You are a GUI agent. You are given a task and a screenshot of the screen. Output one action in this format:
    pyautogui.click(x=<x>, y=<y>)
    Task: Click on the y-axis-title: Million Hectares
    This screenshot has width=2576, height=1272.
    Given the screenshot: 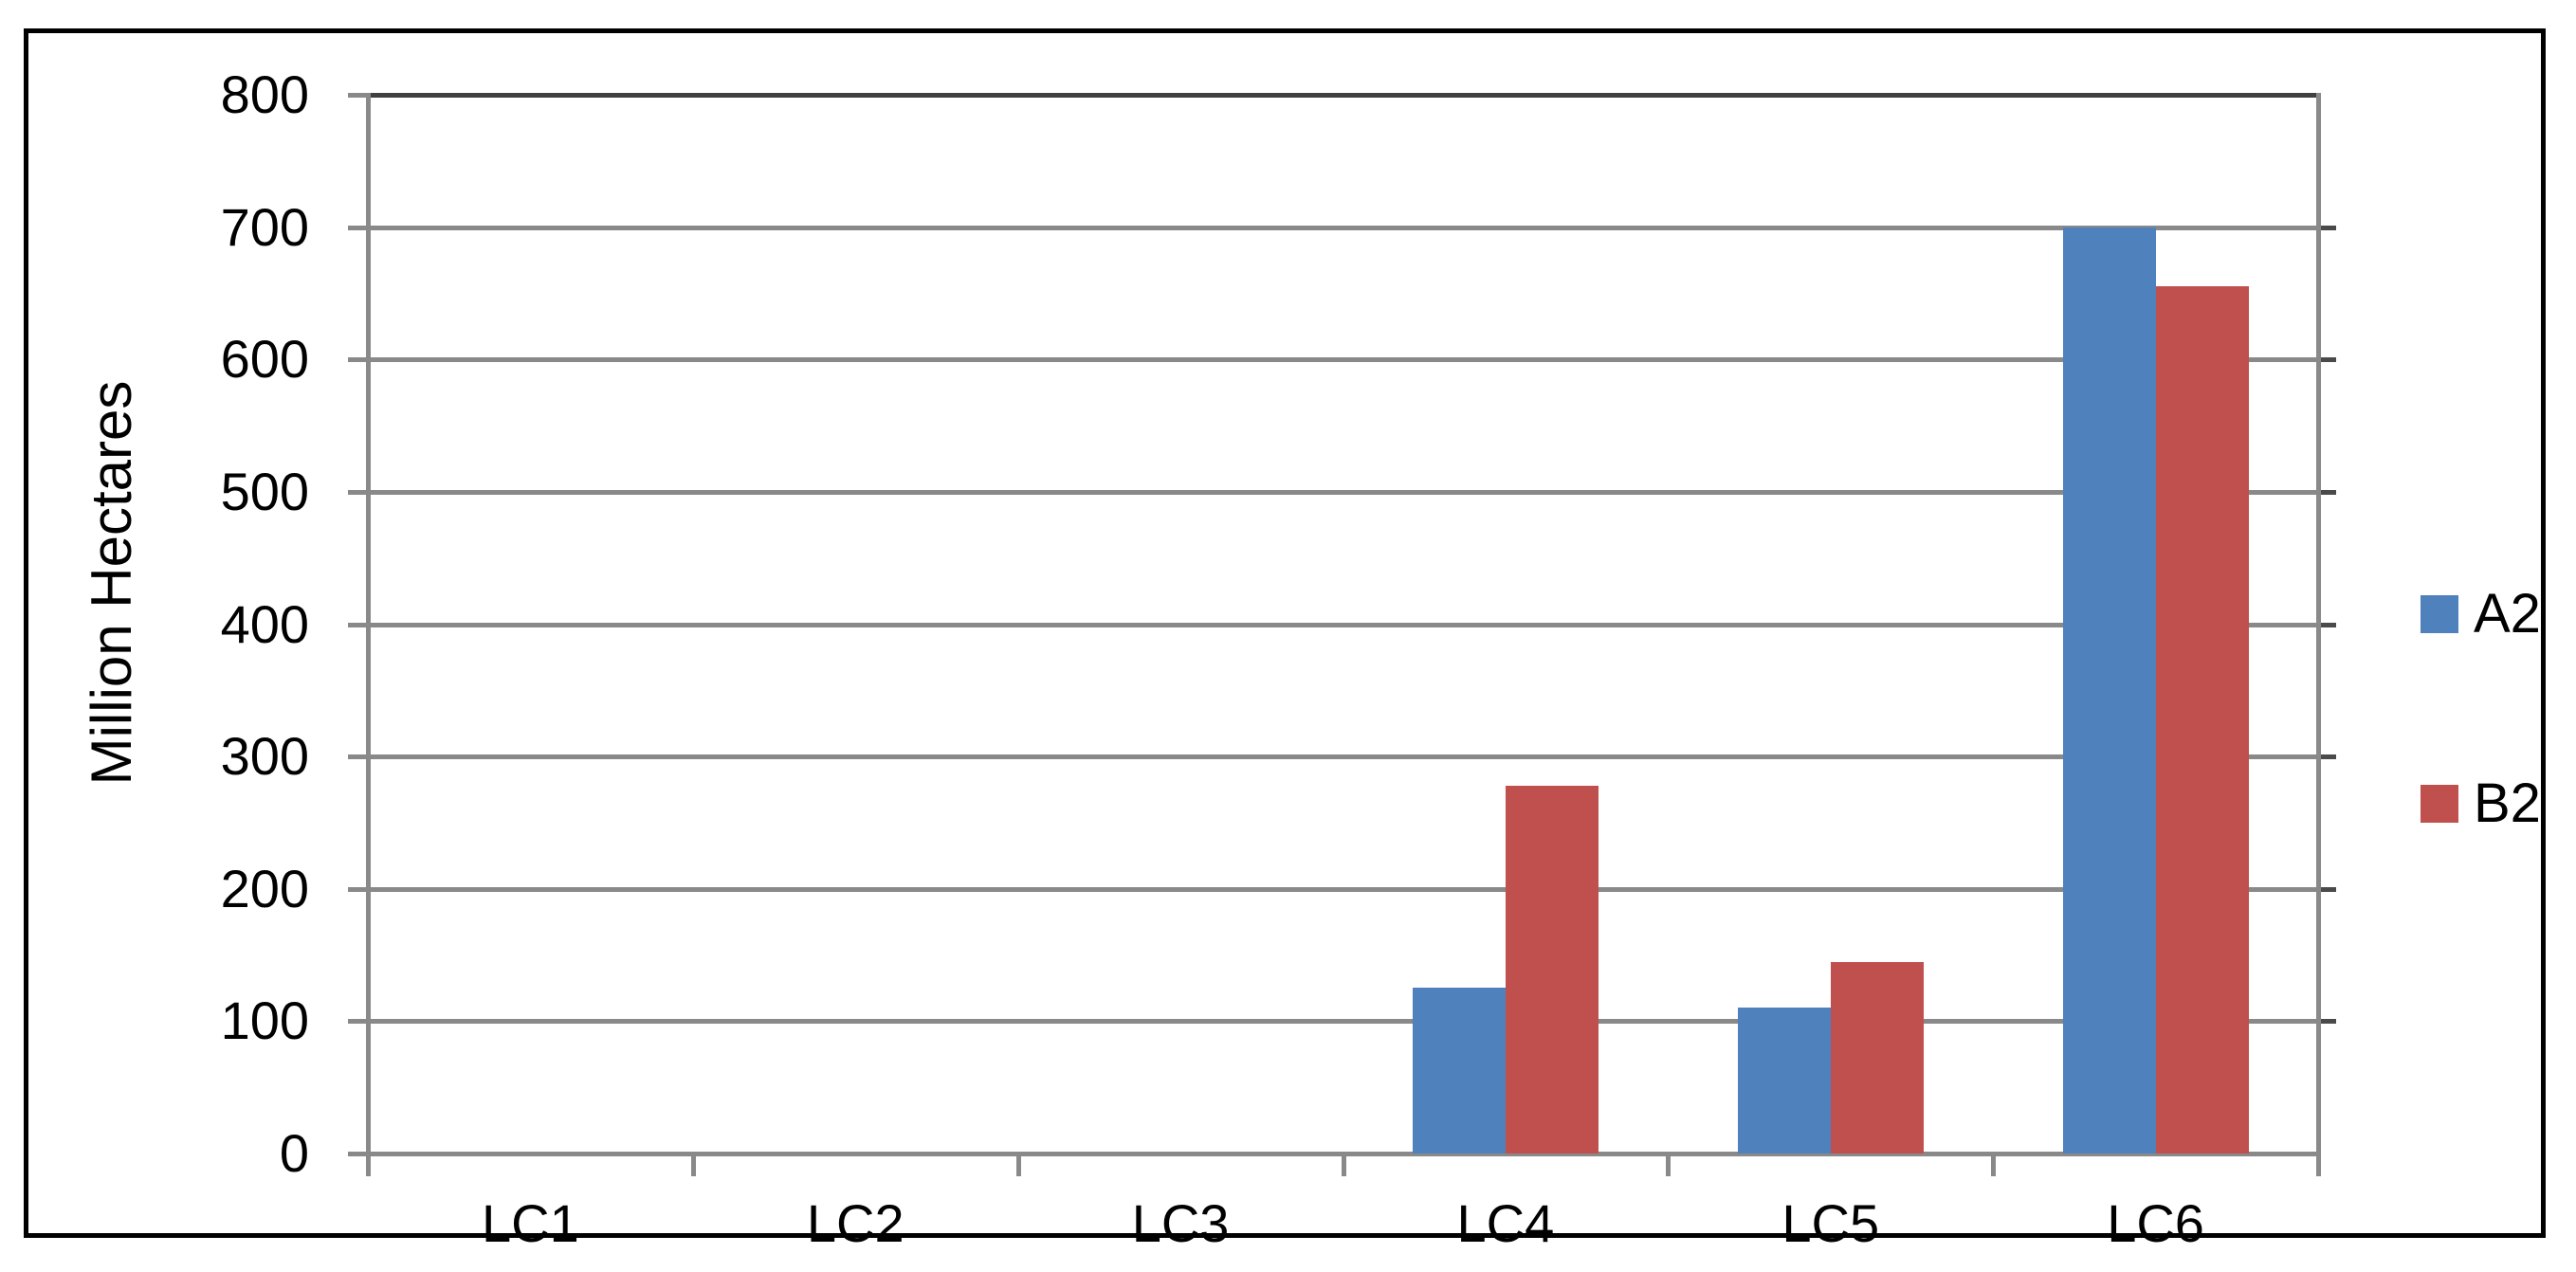 What is the action you would take?
    pyautogui.click(x=111, y=583)
    